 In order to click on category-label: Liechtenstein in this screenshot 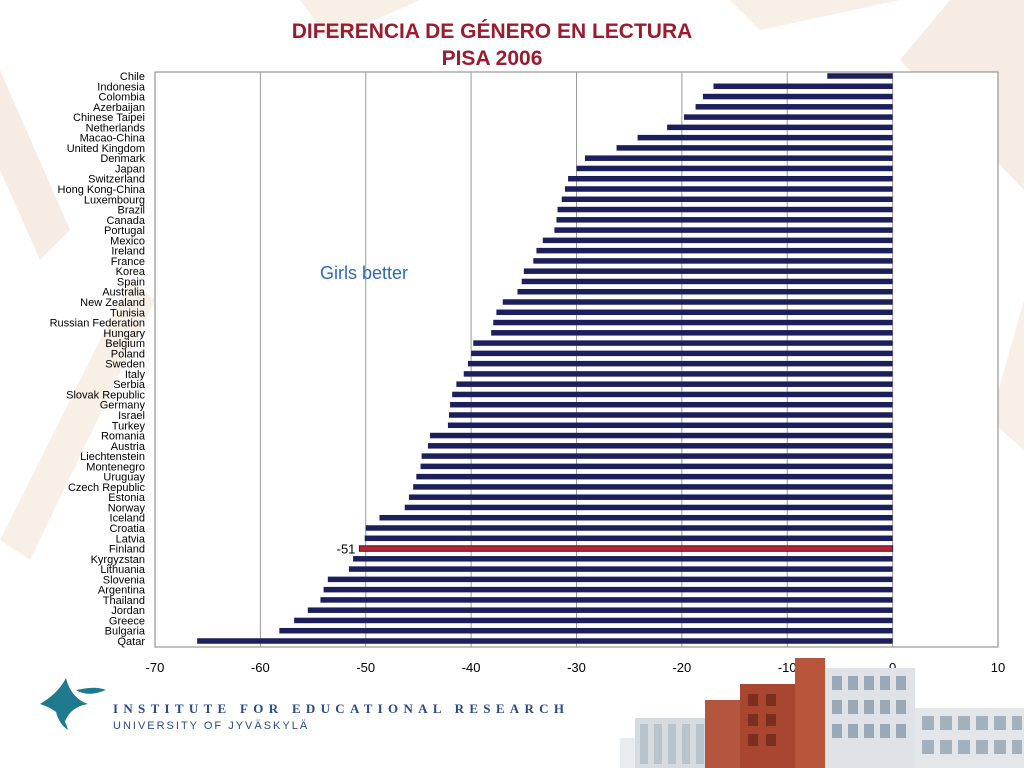, I will do `click(112, 457)`.